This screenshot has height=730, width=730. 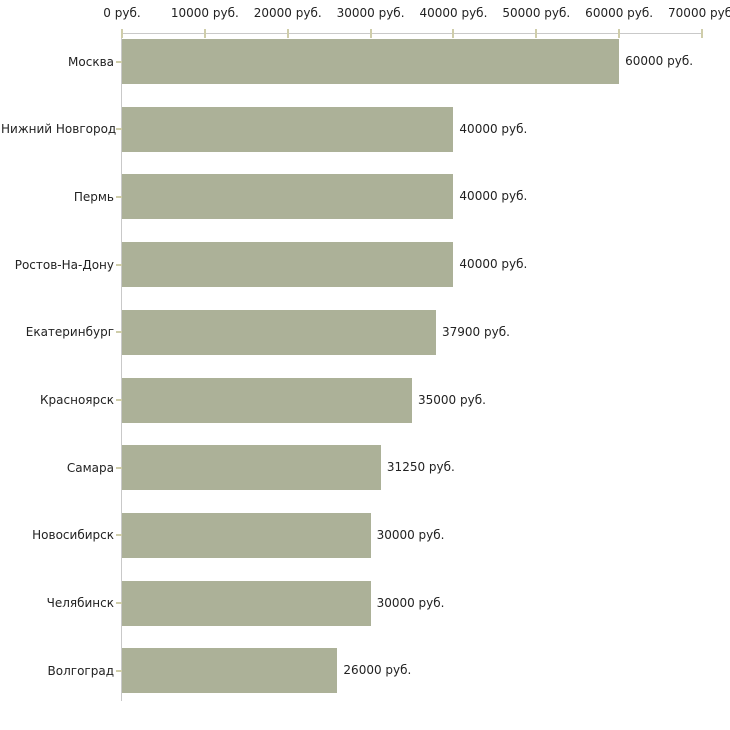 What do you see at coordinates (69, 332) in the screenshot?
I see `category-label: Екатеринбург` at bounding box center [69, 332].